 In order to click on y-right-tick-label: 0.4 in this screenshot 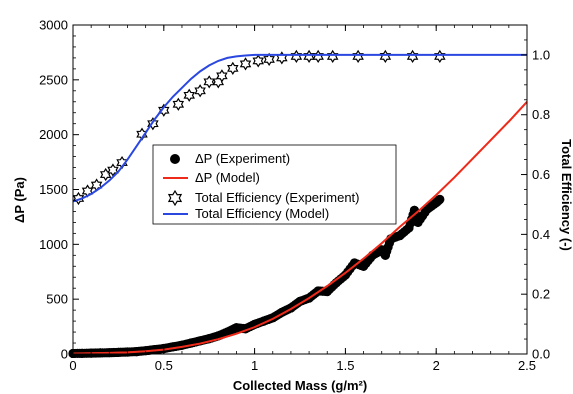, I will do `click(541, 234)`.